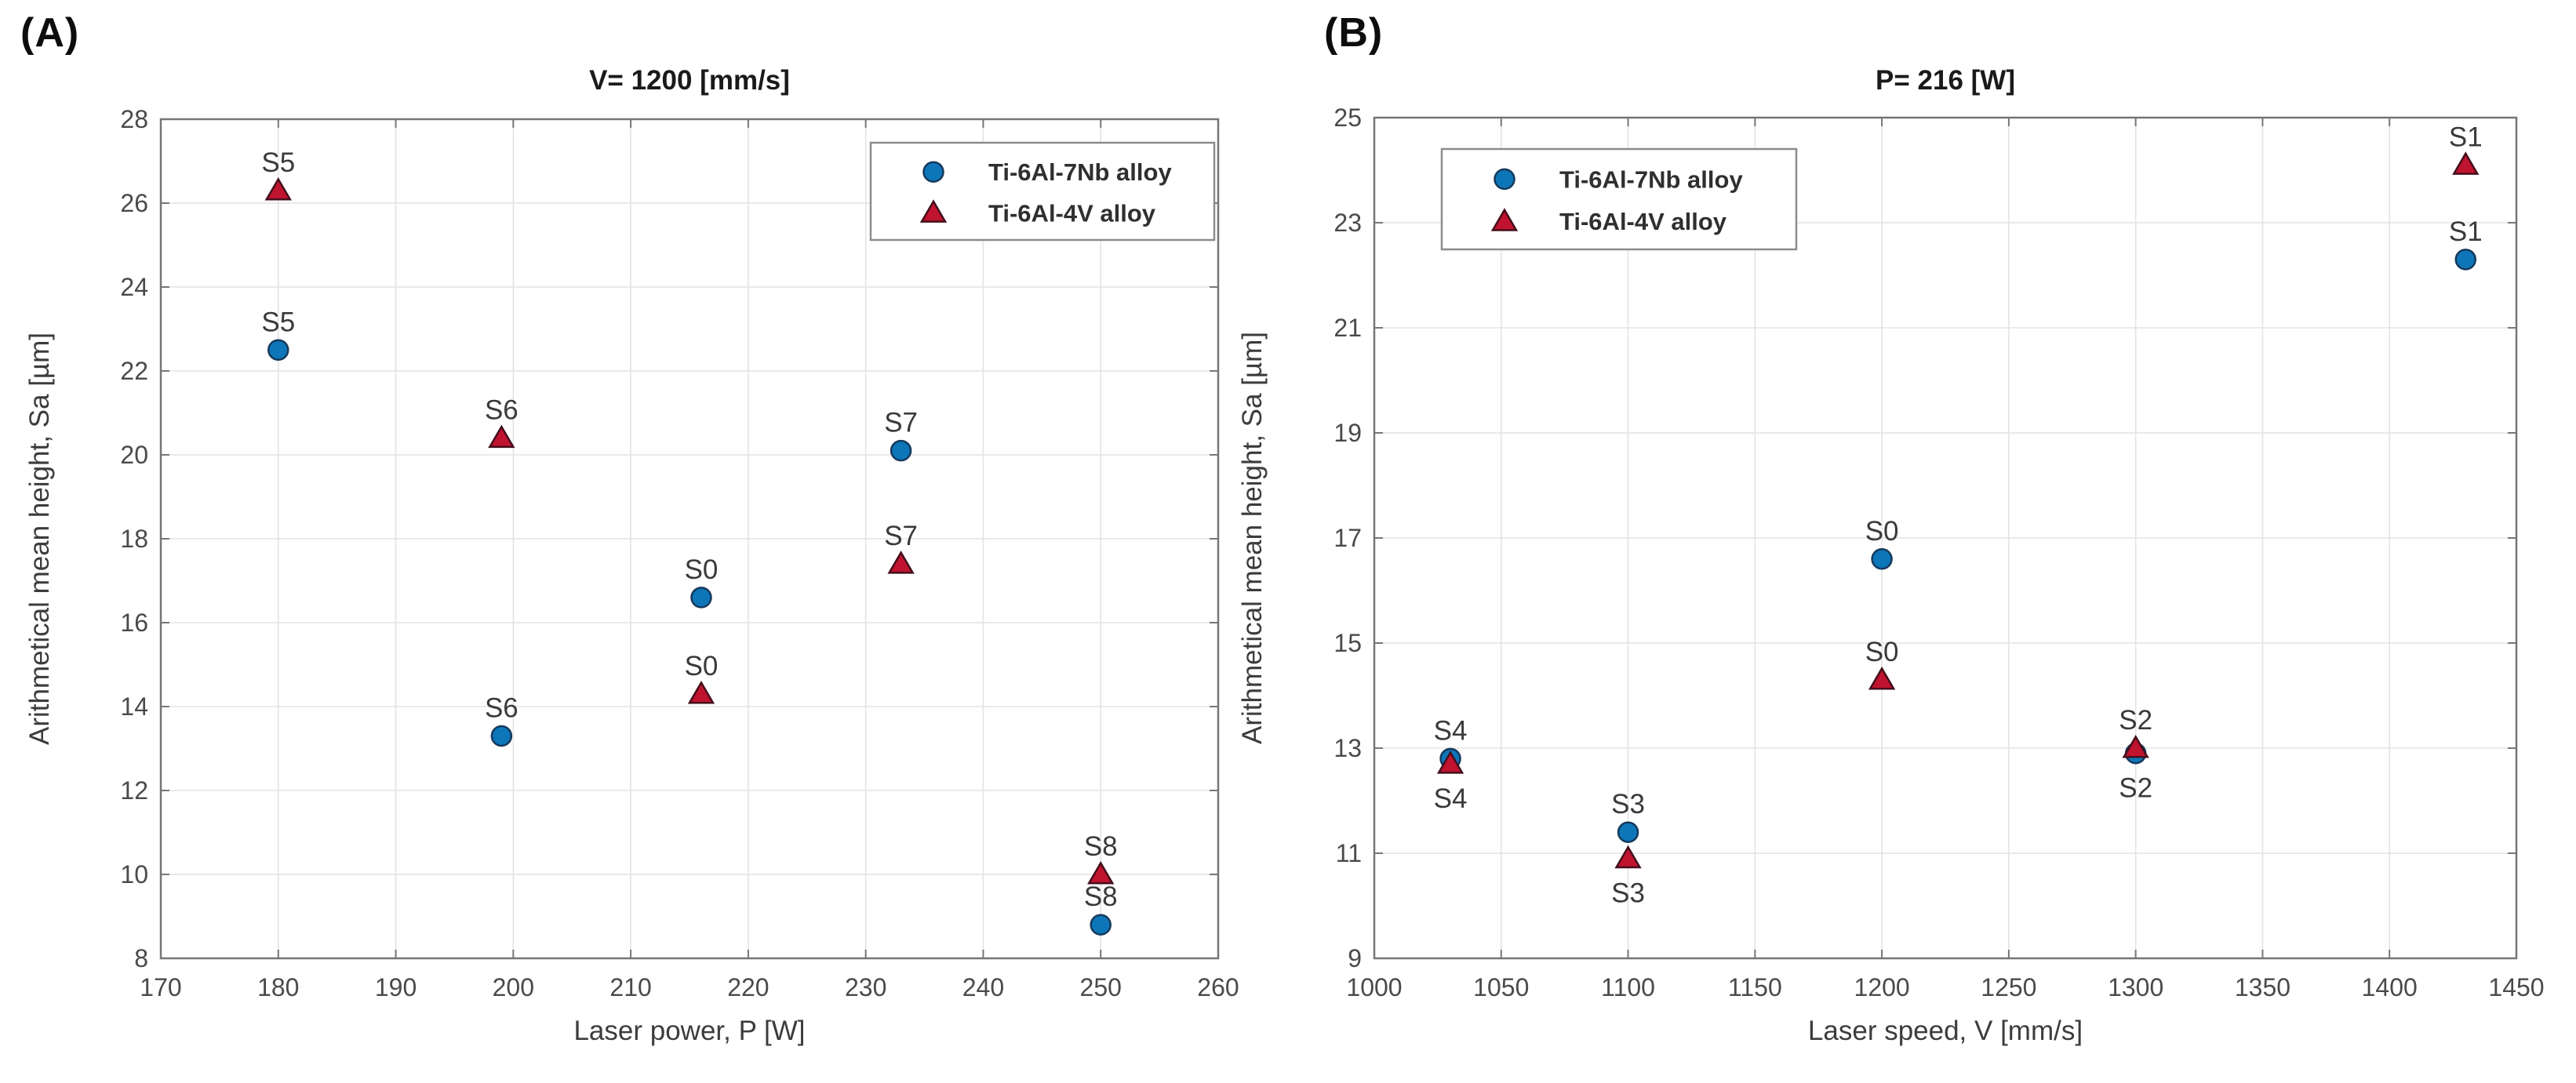  Describe the element at coordinates (2135, 987) in the screenshot. I see `x-tick-label: 1300` at that location.